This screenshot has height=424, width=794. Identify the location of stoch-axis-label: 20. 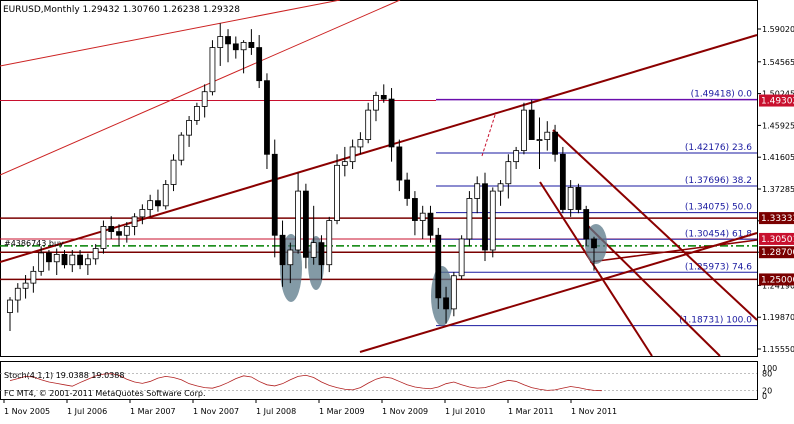
(767, 390).